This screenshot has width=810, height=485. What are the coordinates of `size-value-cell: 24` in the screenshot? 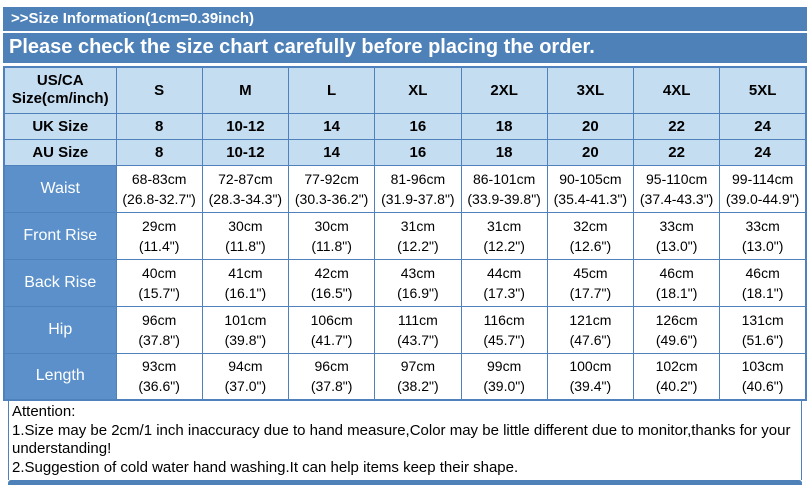 It's located at (763, 126).